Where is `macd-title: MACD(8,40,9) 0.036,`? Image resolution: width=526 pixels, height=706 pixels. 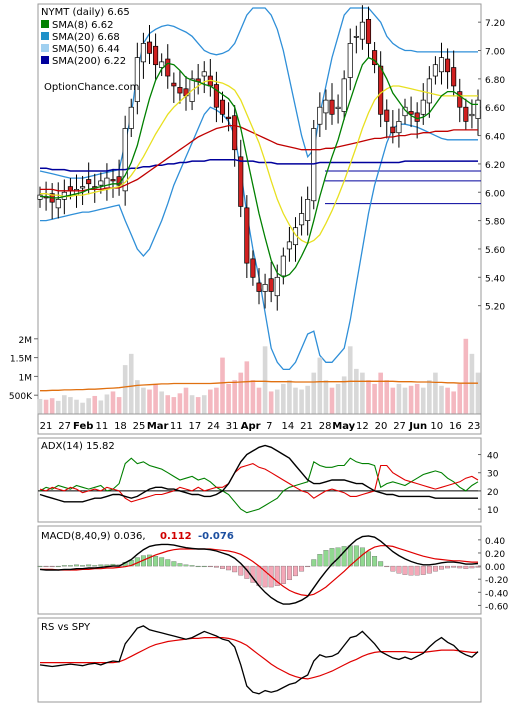
macd-title: MACD(8,40,9) 0.036, is located at coordinates (93, 536).